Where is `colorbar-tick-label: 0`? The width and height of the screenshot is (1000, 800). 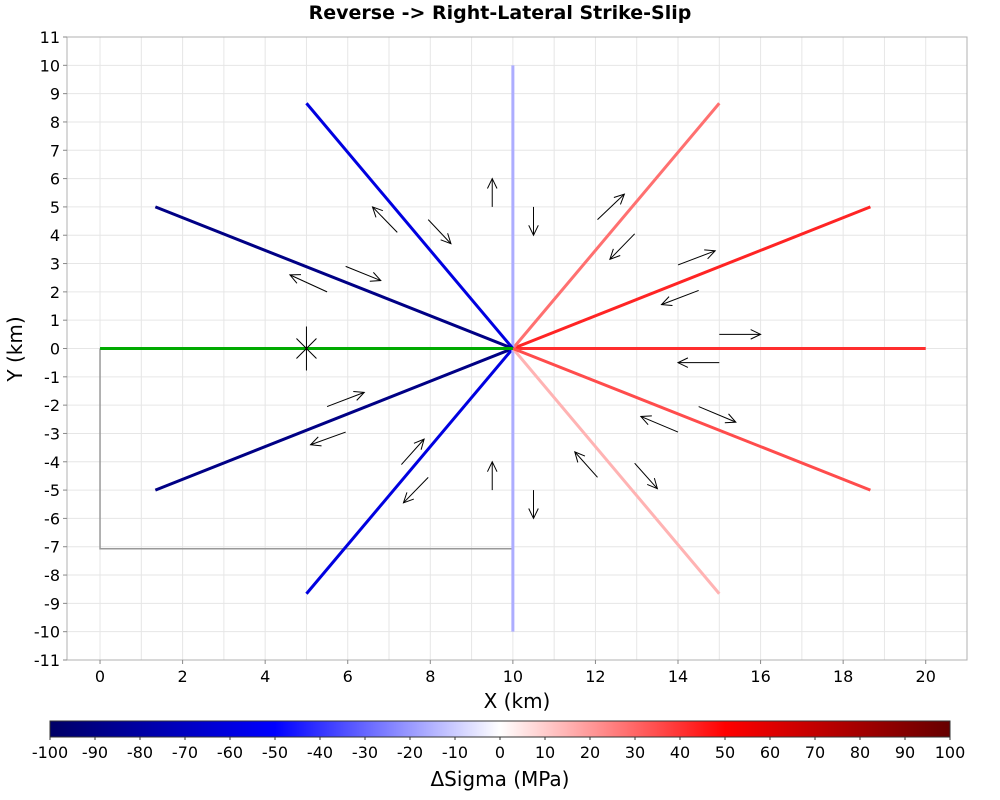
colorbar-tick-label: 0 is located at coordinates (500, 752).